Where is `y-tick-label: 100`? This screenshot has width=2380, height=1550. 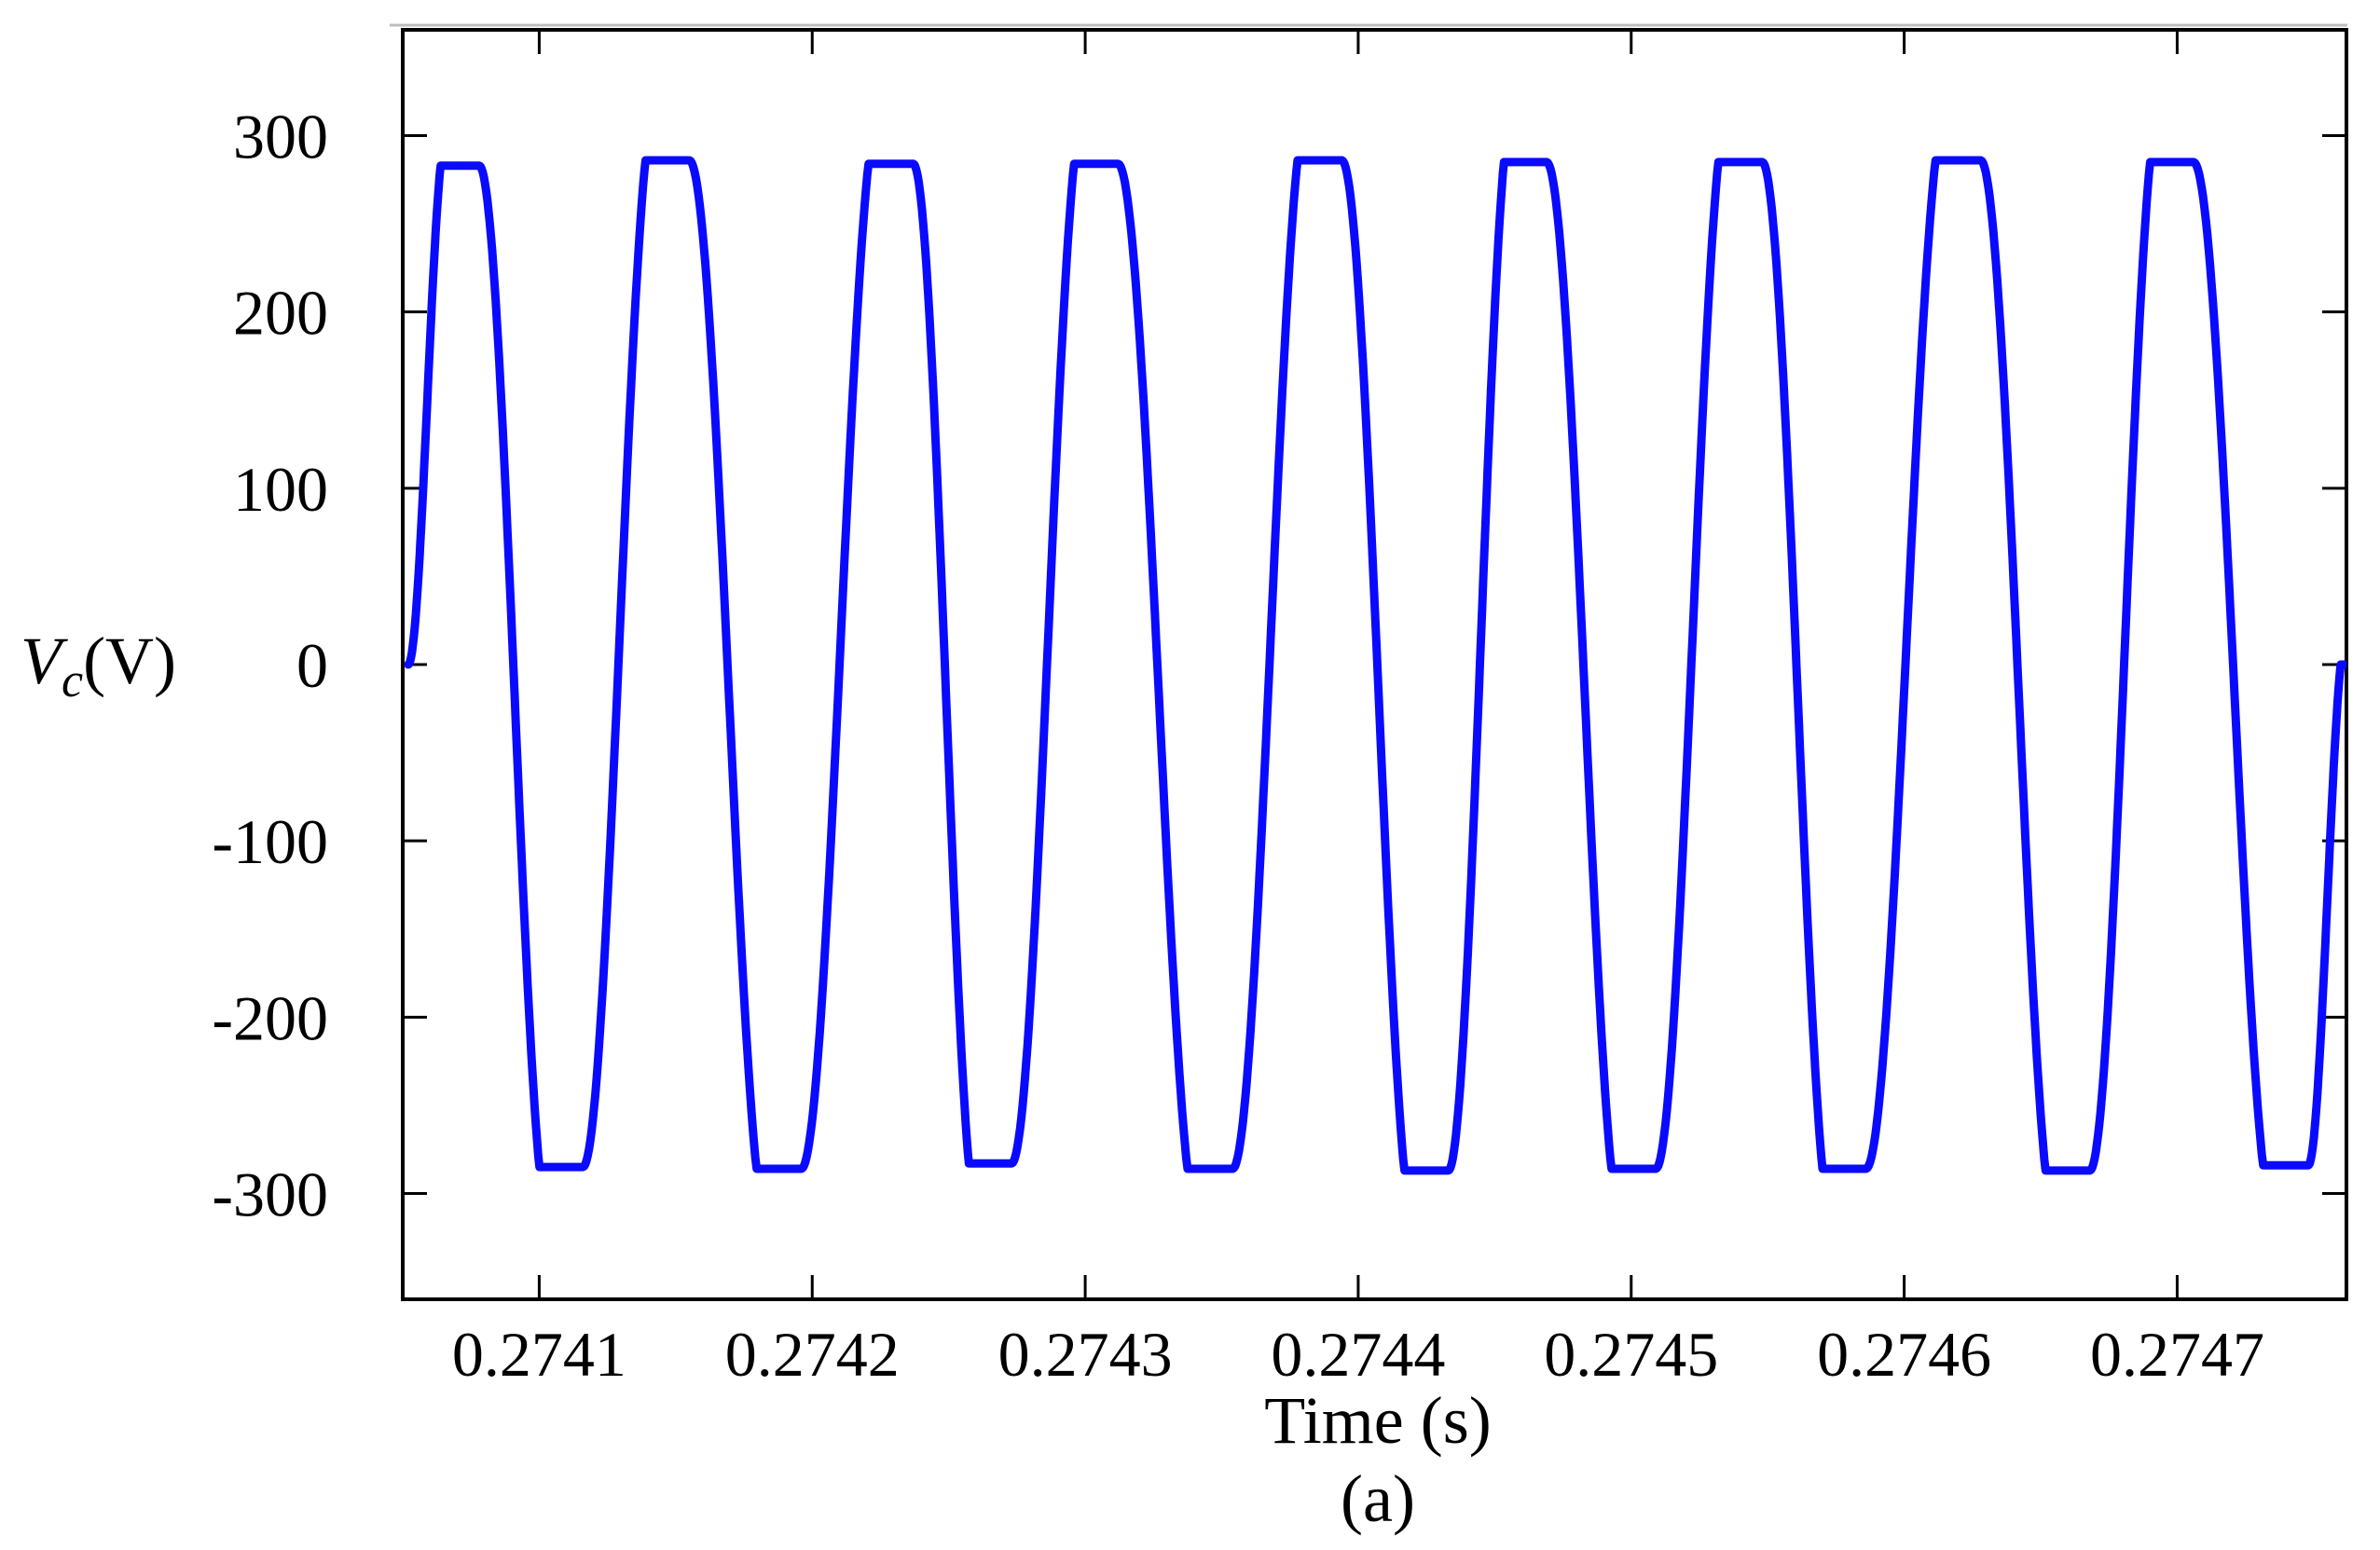
y-tick-label: 100 is located at coordinates (280, 489).